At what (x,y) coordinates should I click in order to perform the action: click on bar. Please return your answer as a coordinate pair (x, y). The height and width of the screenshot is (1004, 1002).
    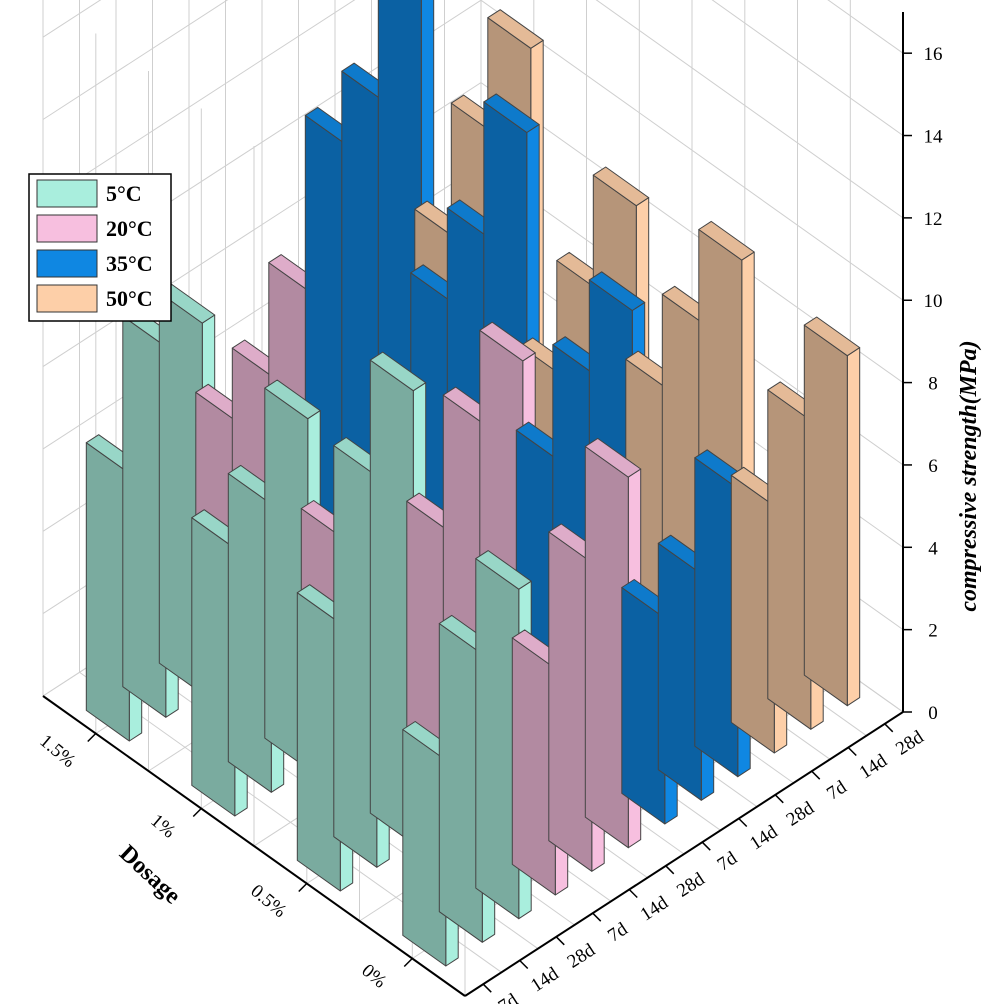
    Looking at the image, I should click on (832, 511).